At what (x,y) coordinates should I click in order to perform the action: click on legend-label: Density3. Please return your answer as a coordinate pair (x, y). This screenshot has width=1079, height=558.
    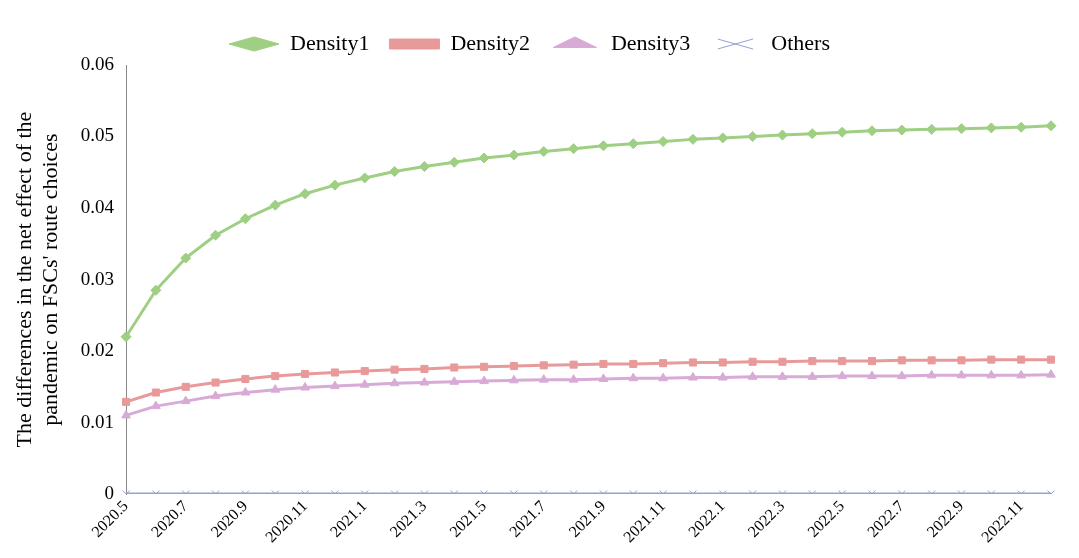
    Looking at the image, I should click on (650, 42).